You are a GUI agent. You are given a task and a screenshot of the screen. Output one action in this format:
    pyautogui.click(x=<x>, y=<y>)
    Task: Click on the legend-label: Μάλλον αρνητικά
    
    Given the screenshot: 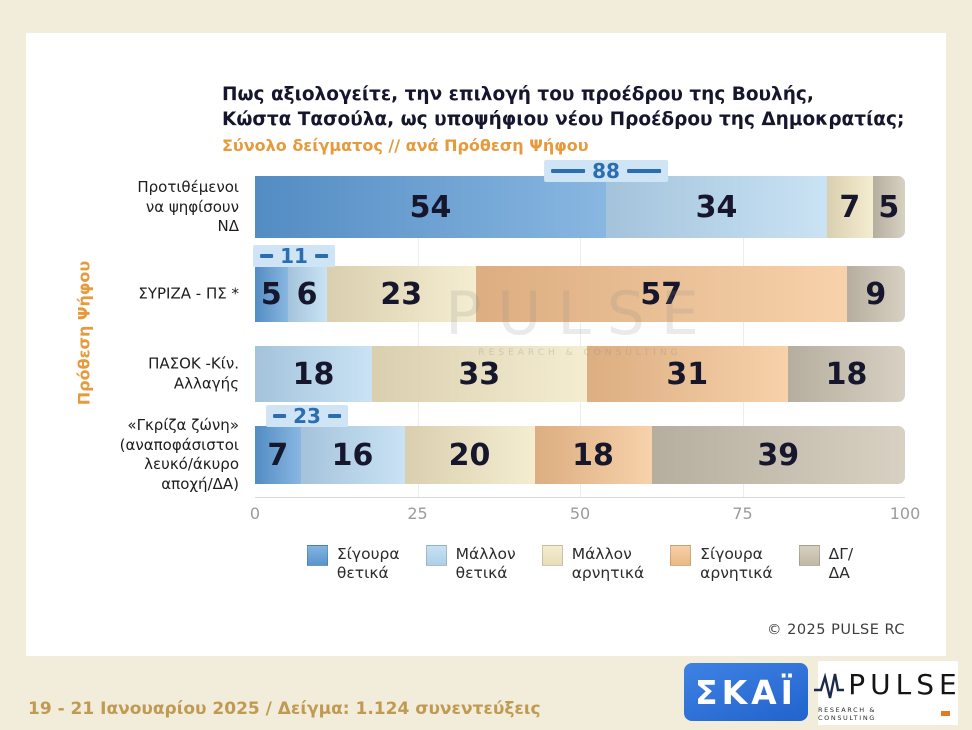 What is the action you would take?
    pyautogui.click(x=608, y=564)
    